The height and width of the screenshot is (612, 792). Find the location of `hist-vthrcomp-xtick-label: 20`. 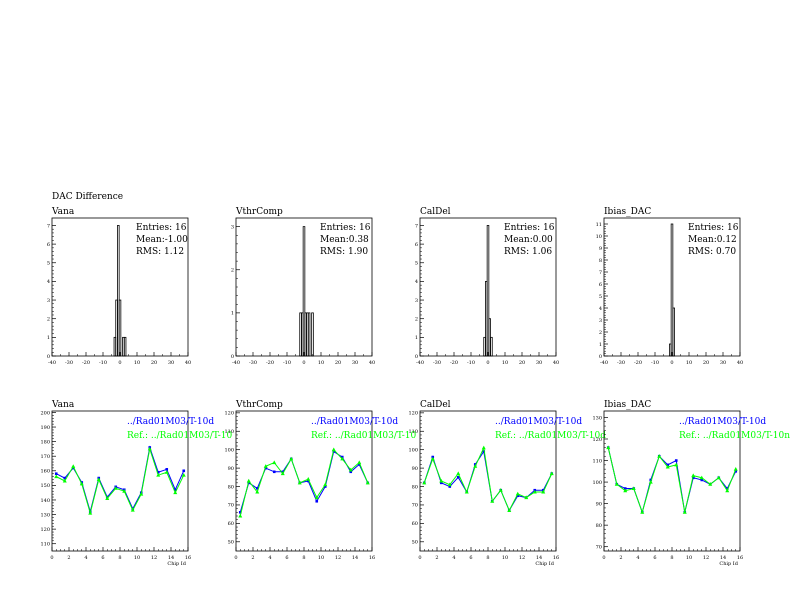

hist-vthrcomp-xtick-label: 20 is located at coordinates (338, 363).